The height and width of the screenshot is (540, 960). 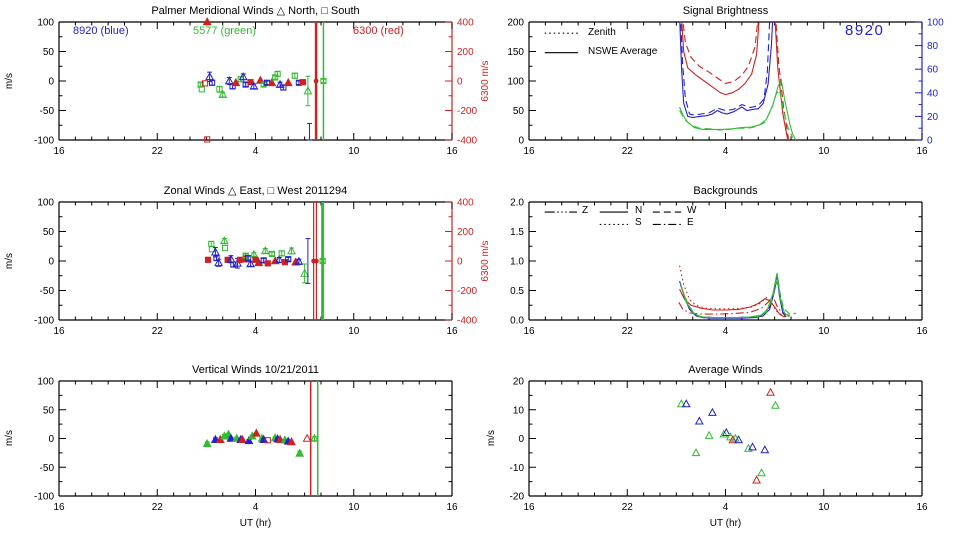 What do you see at coordinates (517, 203) in the screenshot?
I see `svg-text: 2.0` at bounding box center [517, 203].